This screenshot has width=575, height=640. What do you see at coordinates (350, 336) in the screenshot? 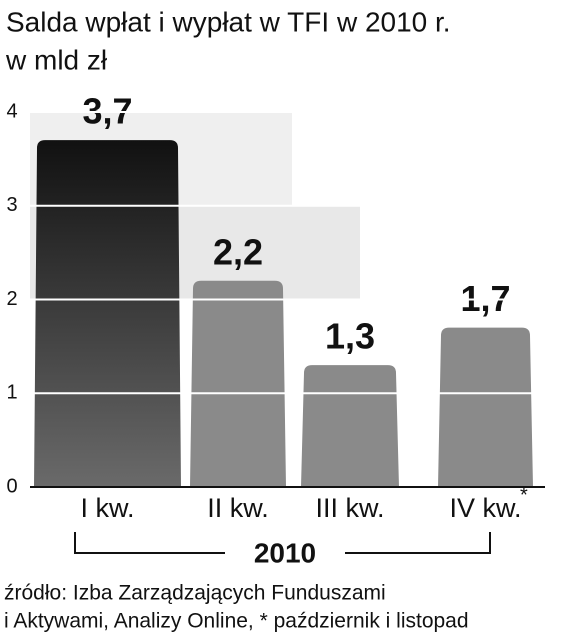
I see `value-label: 1,3` at bounding box center [350, 336].